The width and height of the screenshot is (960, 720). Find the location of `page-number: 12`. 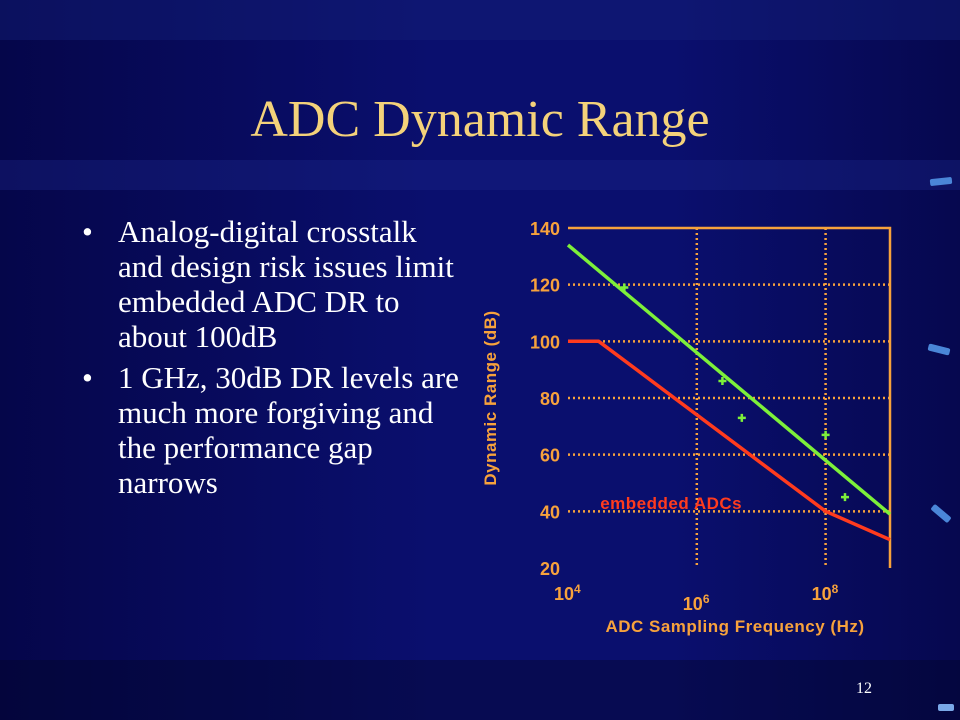

page-number: 12 is located at coordinates (864, 688).